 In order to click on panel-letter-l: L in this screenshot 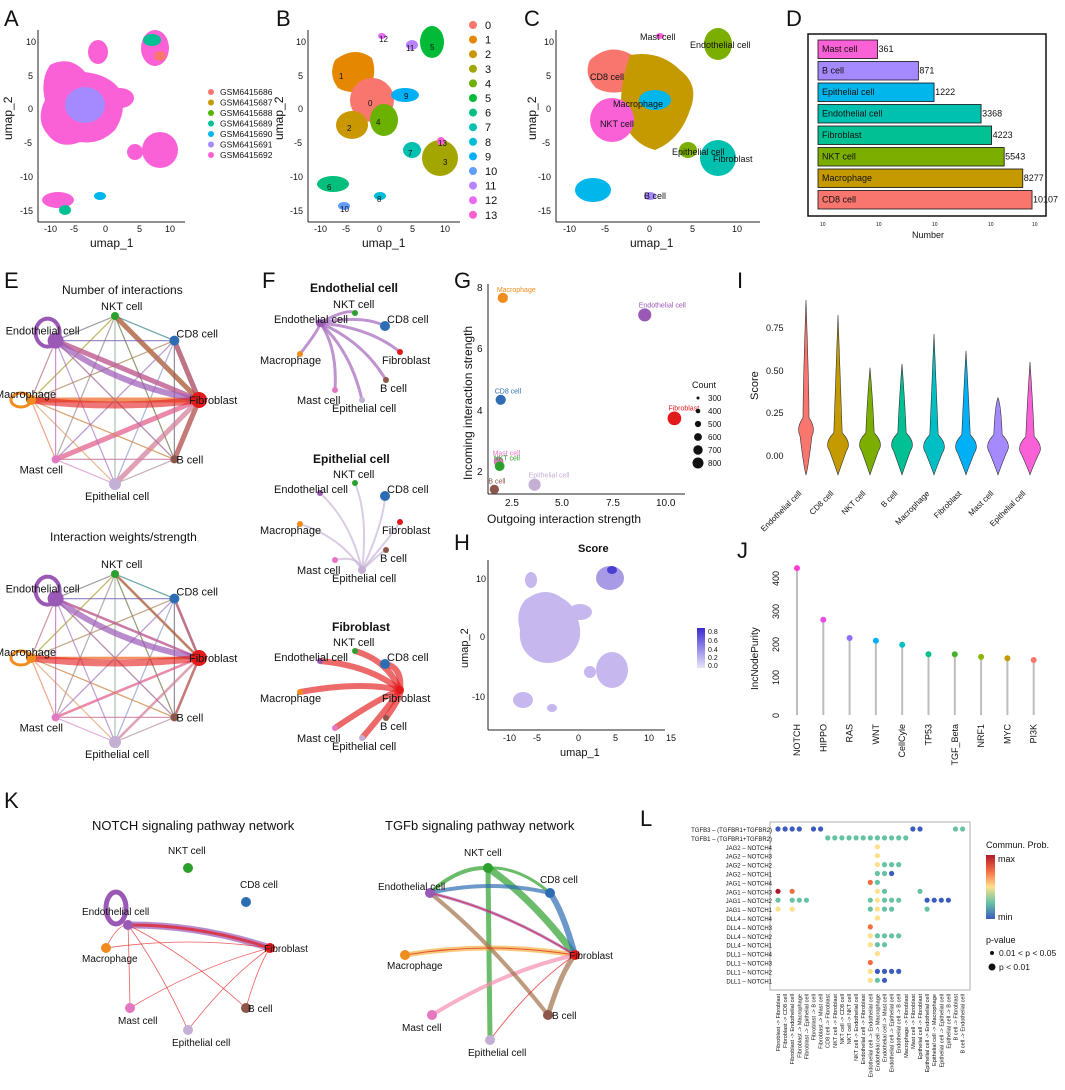, I will do `click(646, 818)`.